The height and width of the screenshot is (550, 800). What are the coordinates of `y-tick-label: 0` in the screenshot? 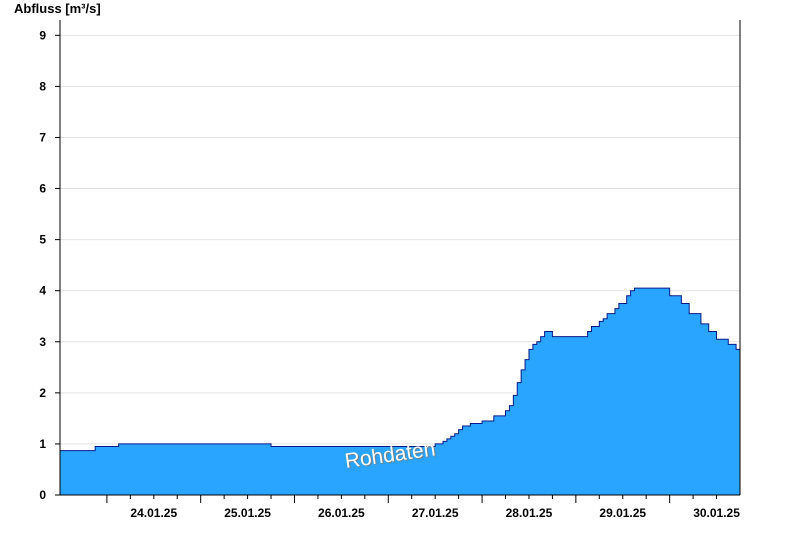 It's located at (42, 495).